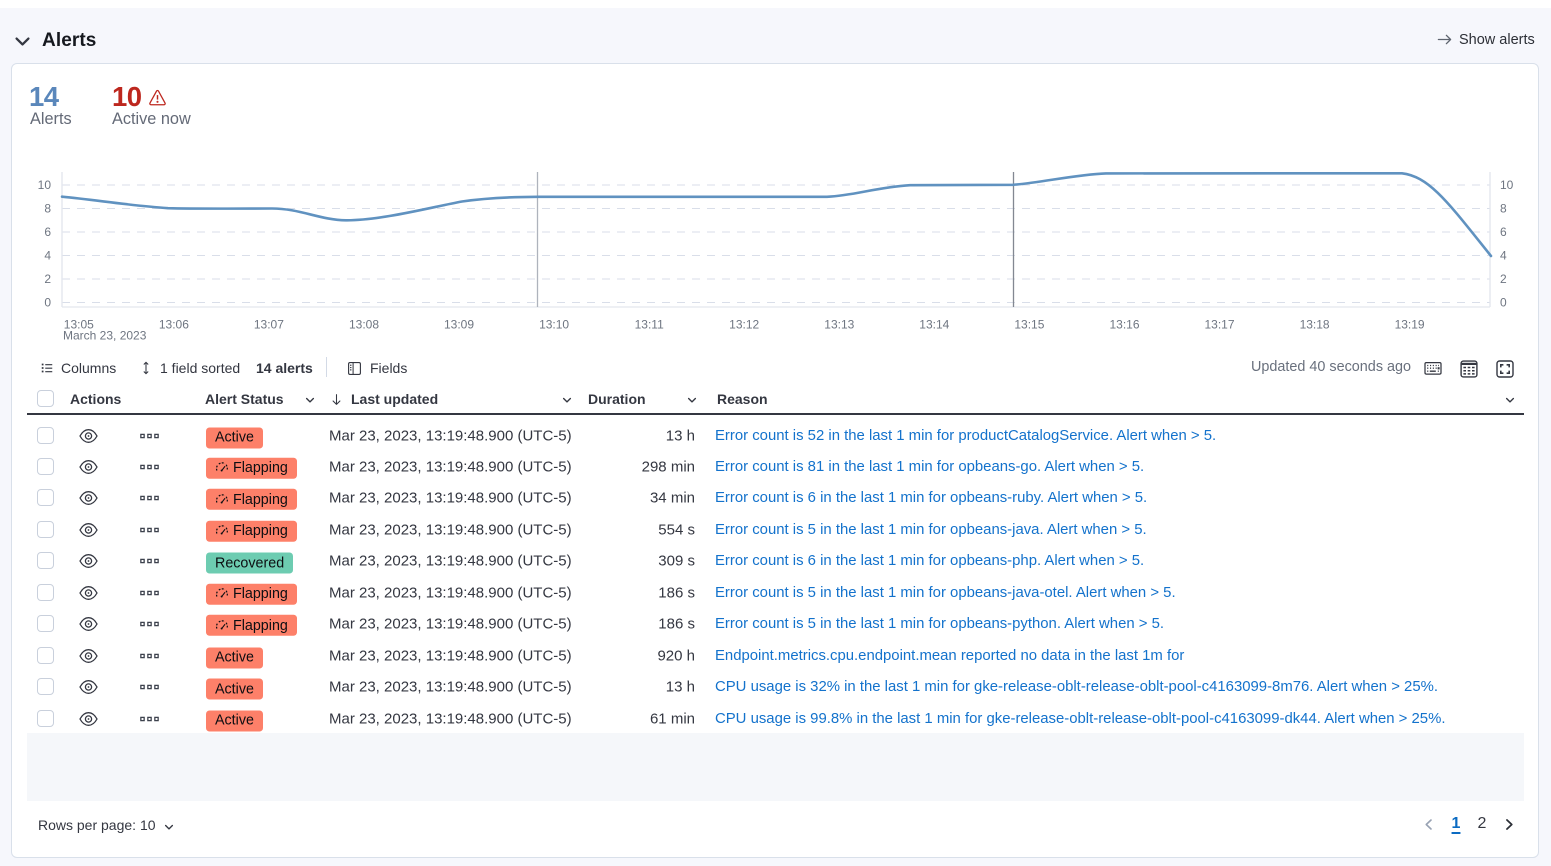  What do you see at coordinates (1124, 325) in the screenshot?
I see `svg-text: 13:16` at bounding box center [1124, 325].